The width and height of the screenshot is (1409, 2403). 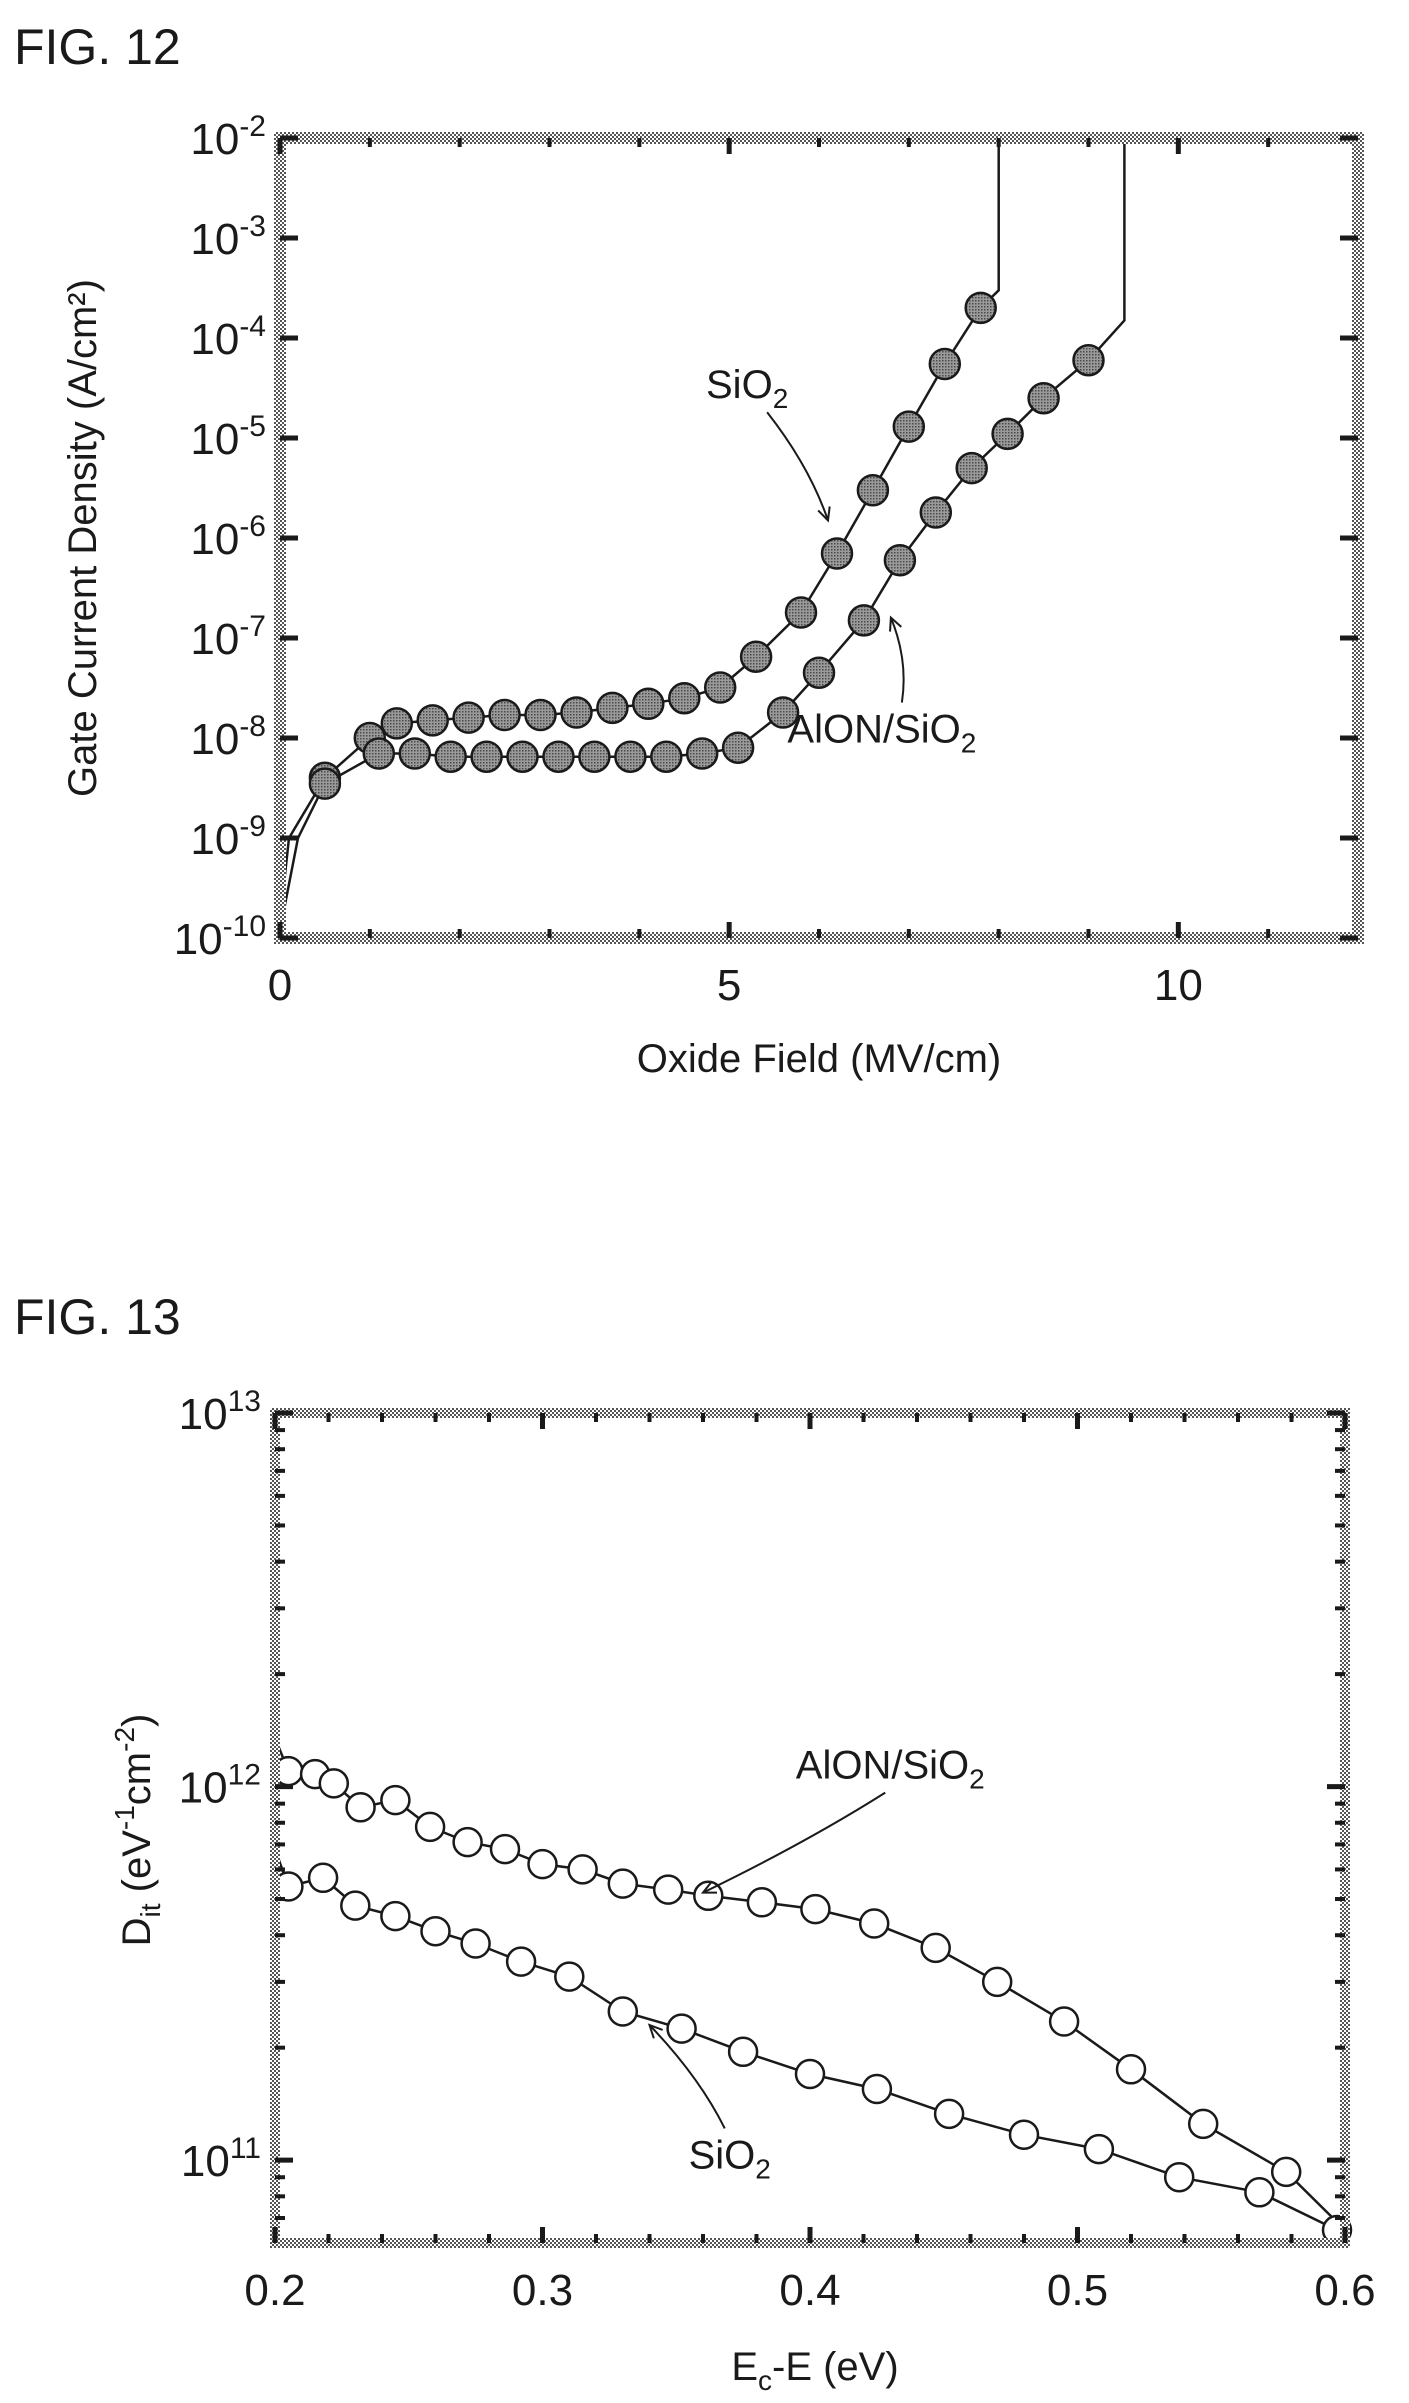 I want to click on fig13-annotations: AlON/SiO2 SiO2, so click(x=816, y=1964).